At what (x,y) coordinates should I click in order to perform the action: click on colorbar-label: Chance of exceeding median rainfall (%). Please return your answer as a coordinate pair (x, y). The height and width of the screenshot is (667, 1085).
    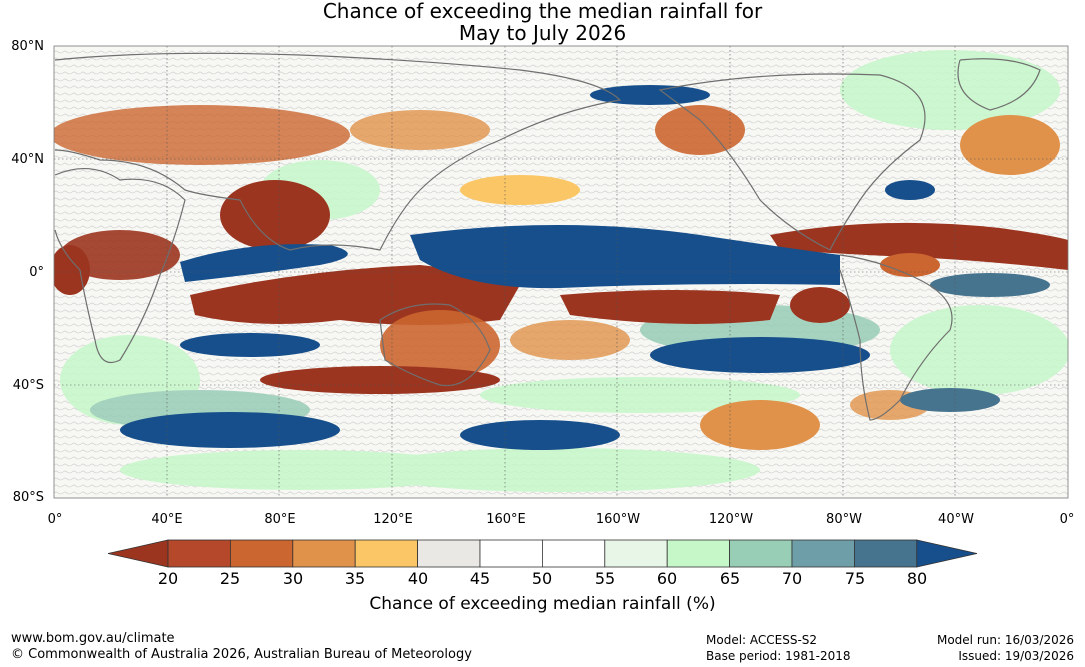
    Looking at the image, I should click on (542, 604).